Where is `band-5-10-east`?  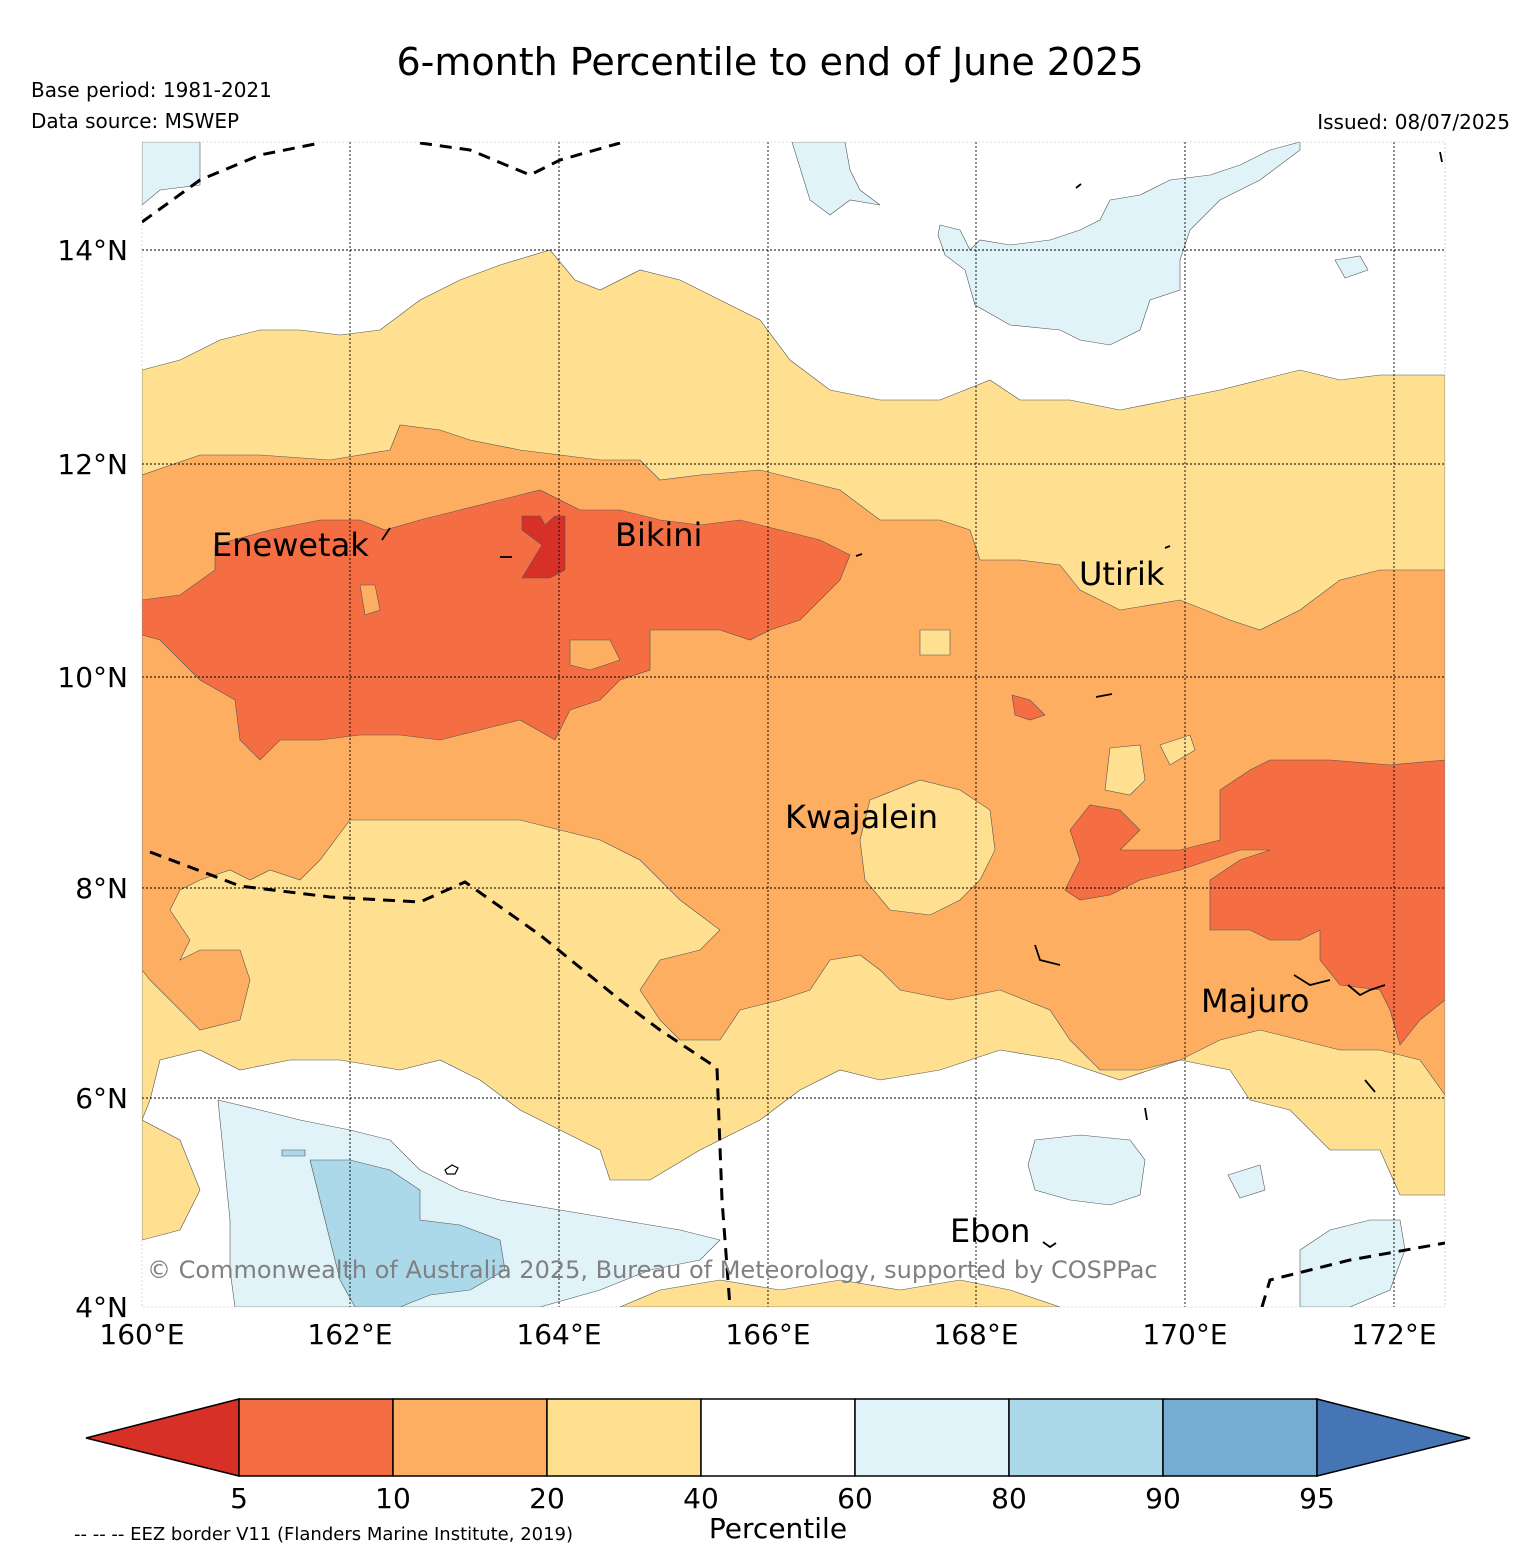
band-5-10-east is located at coordinates (1254, 902).